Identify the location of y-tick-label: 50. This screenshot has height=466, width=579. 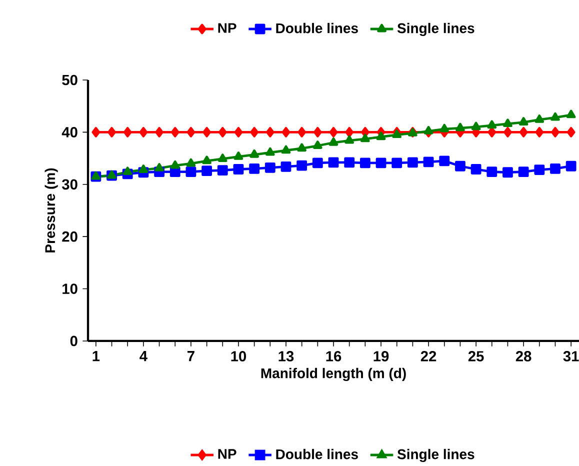
(70, 80).